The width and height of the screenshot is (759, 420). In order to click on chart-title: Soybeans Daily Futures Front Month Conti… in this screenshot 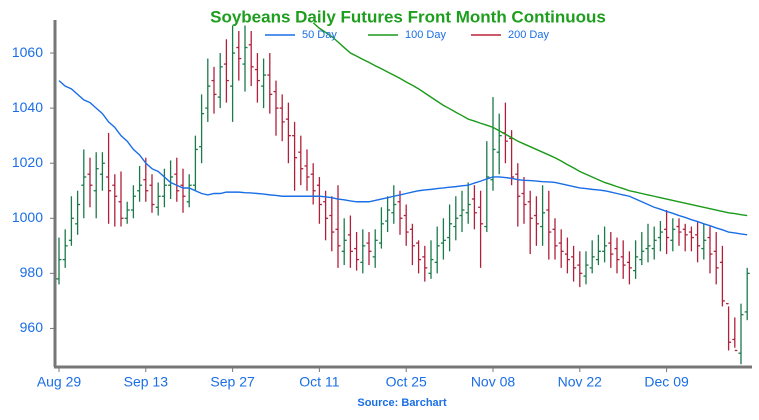, I will do `click(408, 16)`.